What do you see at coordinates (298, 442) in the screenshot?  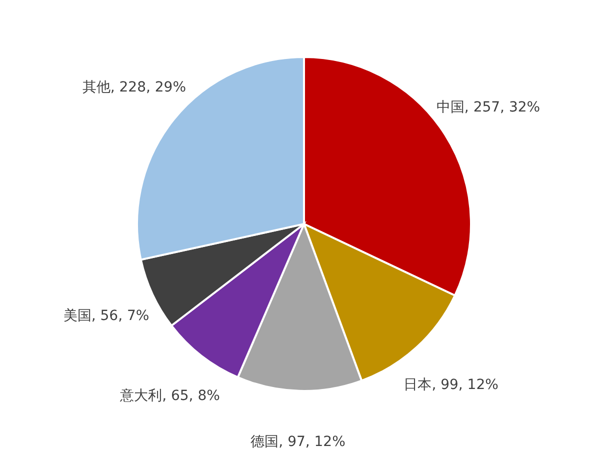 I see `slice-label: 德国, 97, 12%` at bounding box center [298, 442].